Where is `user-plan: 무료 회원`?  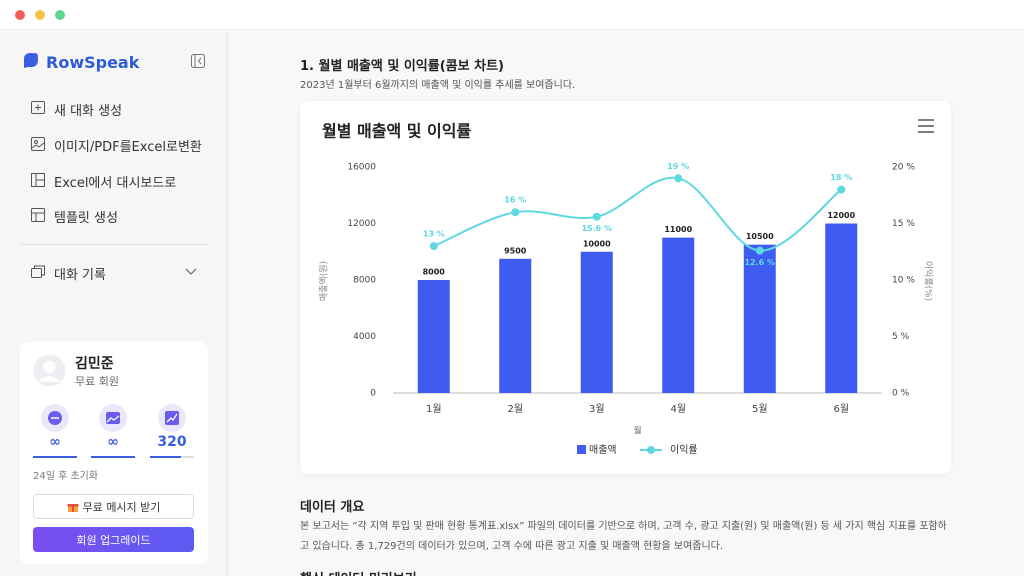
user-plan: 무료 회원 is located at coordinates (97, 381).